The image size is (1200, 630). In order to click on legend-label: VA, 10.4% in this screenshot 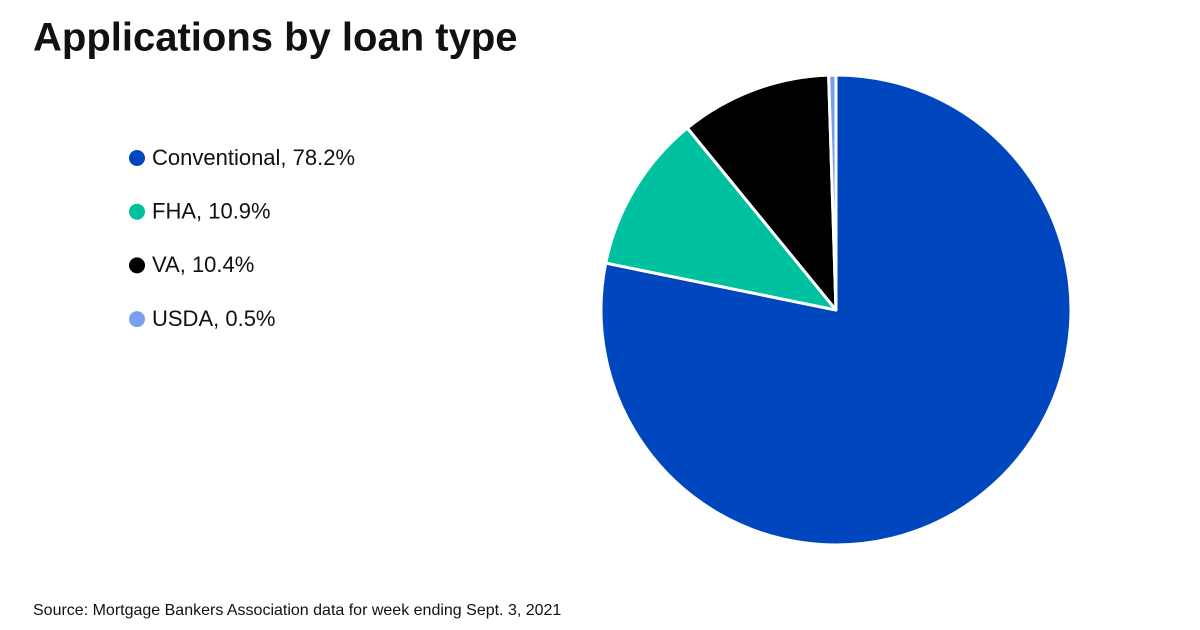, I will do `click(203, 264)`.